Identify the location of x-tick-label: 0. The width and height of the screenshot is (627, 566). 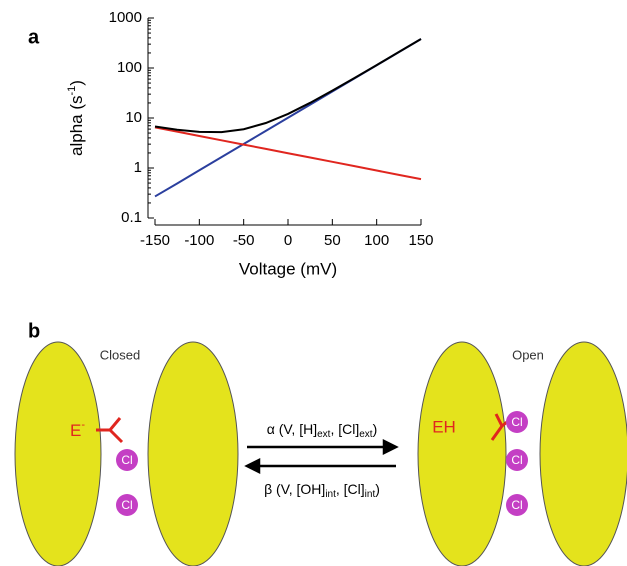
(288, 240).